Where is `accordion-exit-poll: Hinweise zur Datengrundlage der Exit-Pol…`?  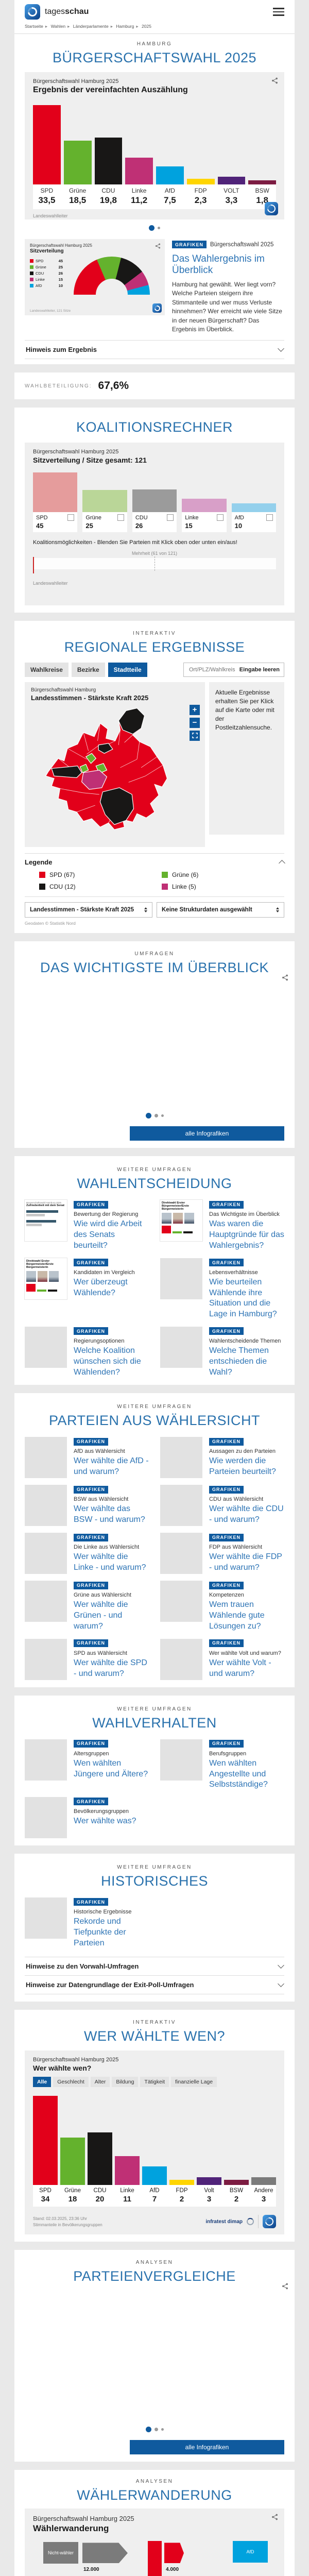 accordion-exit-poll: Hinweise zur Datengrundlage der Exit-Pol… is located at coordinates (154, 1985).